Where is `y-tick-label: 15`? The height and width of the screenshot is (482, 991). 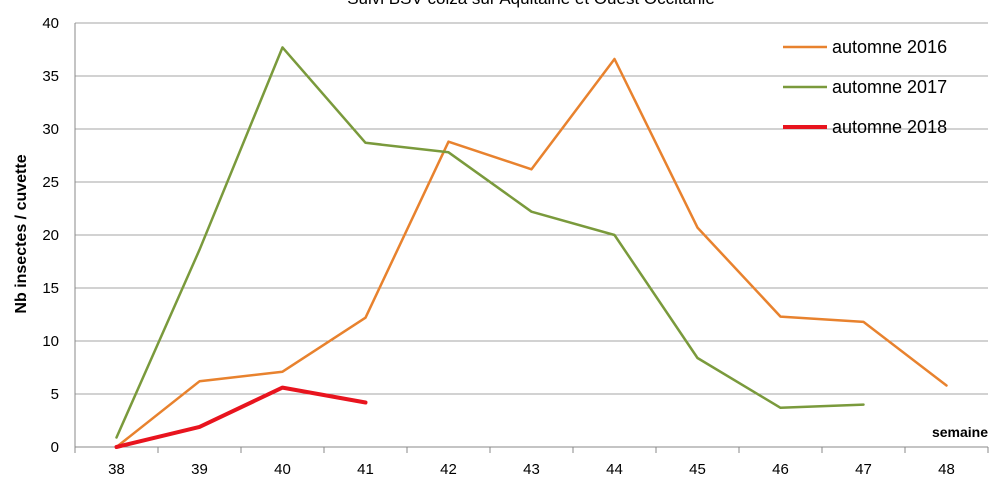
y-tick-label: 15 is located at coordinates (50, 288).